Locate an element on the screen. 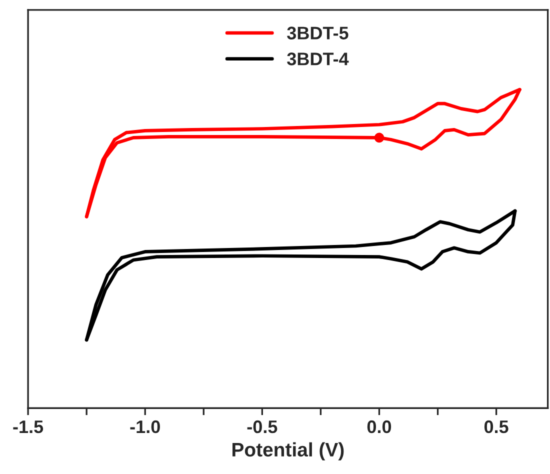  x-tick-label: -0.5 is located at coordinates (262, 427).